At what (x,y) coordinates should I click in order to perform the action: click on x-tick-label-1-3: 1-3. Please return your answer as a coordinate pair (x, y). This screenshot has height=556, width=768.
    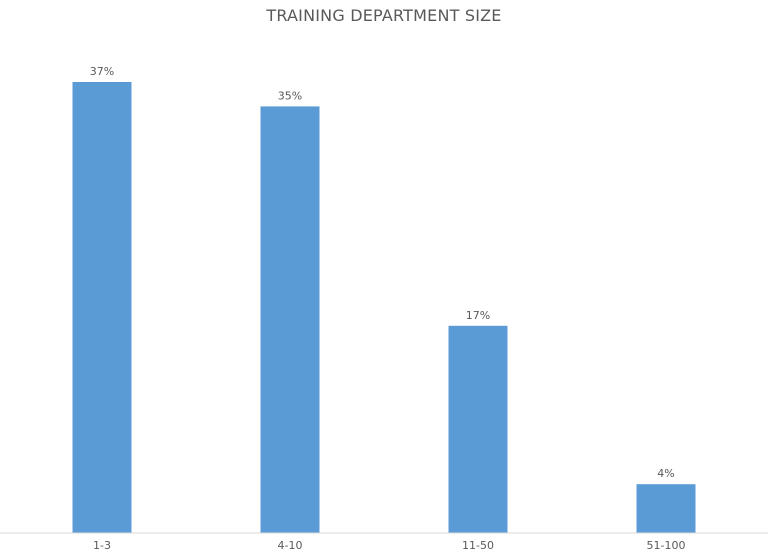
    Looking at the image, I should click on (102, 545).